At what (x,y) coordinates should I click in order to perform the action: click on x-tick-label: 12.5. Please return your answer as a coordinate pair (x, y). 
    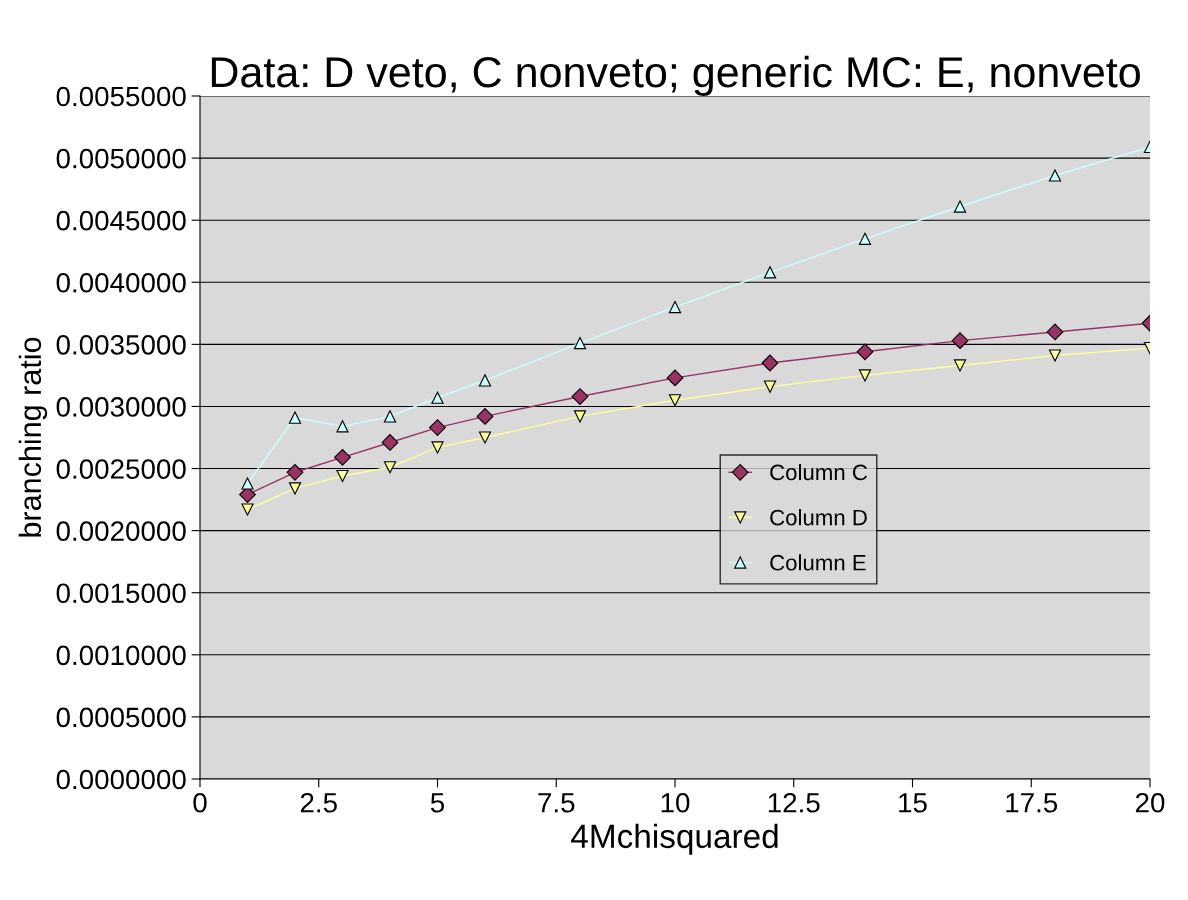
    Looking at the image, I should click on (794, 802).